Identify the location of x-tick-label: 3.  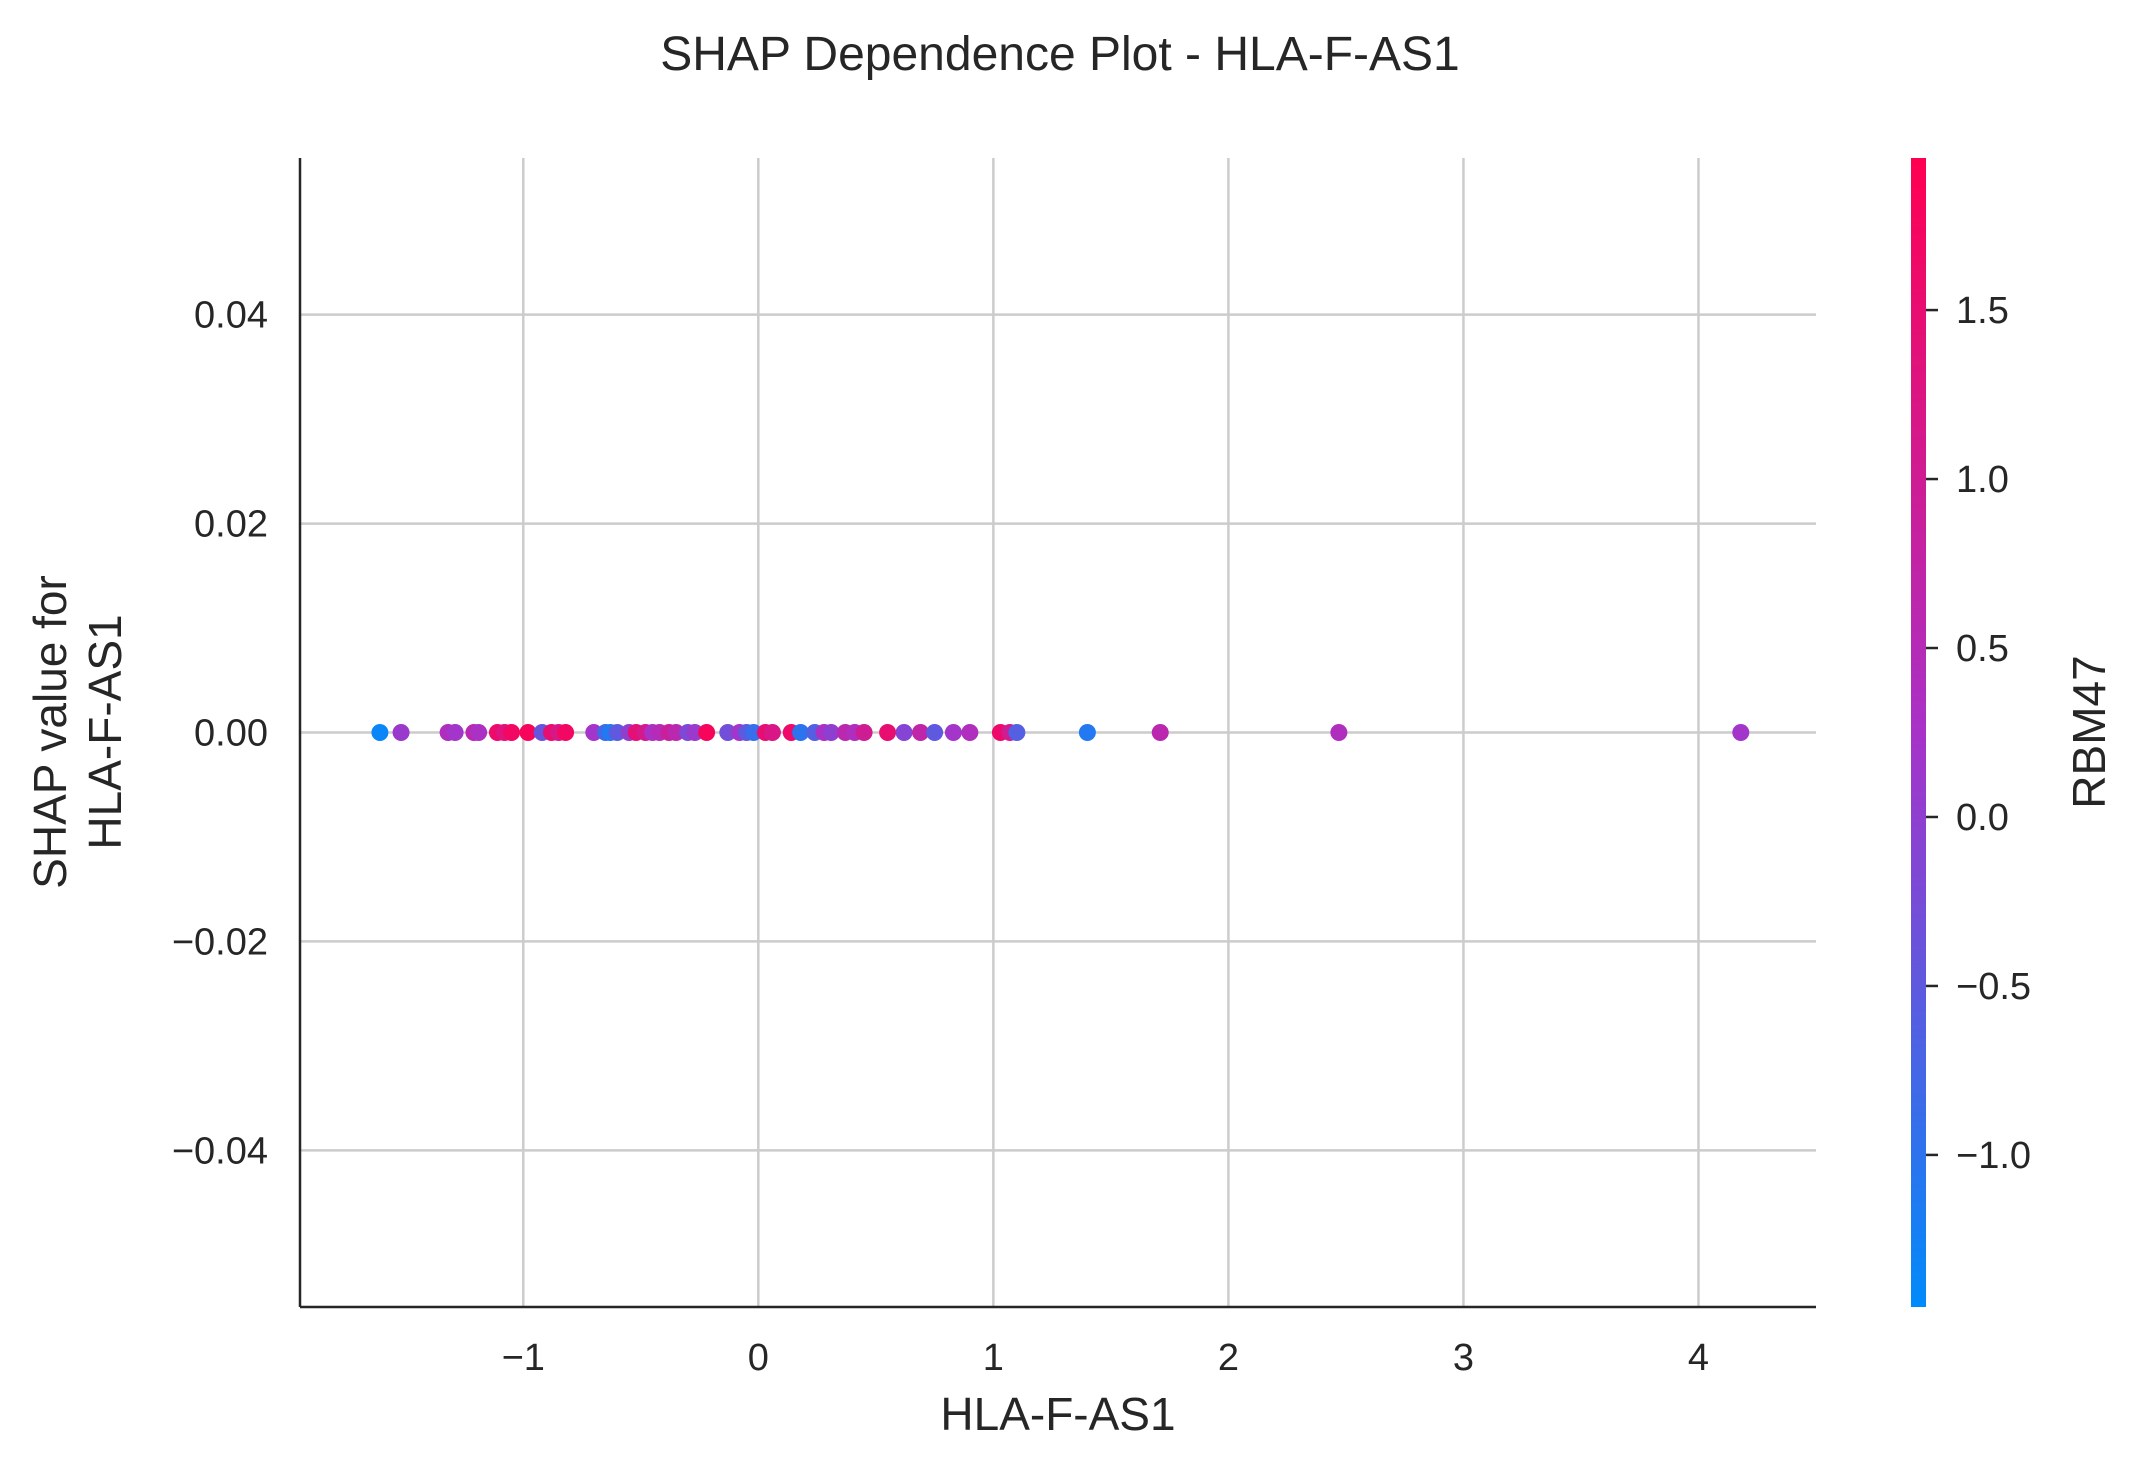
(1463, 1358).